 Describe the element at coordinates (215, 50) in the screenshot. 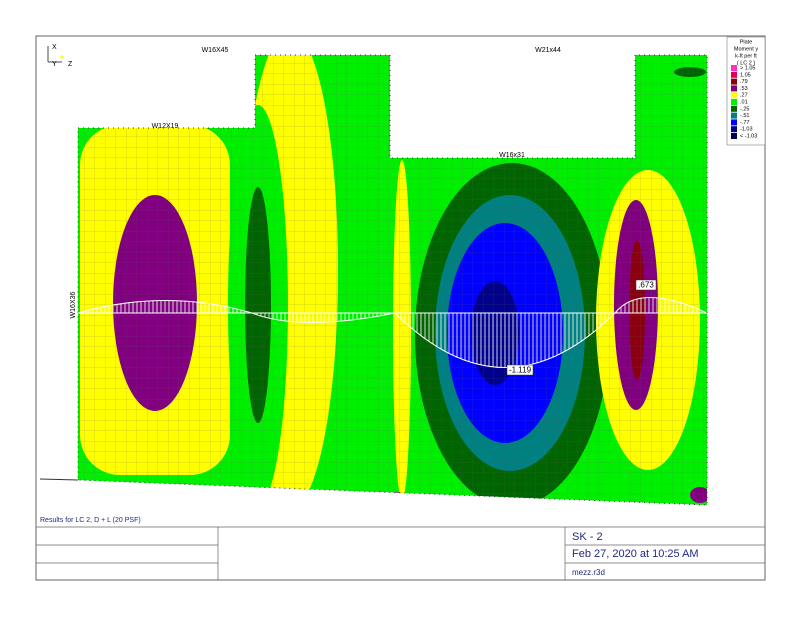

I see `member-label: W16X45` at that location.